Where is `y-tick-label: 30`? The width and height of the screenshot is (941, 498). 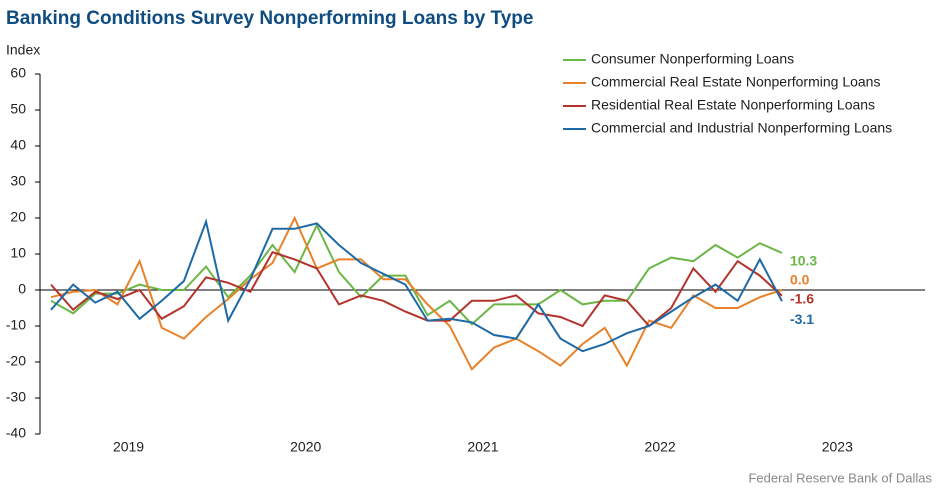
y-tick-label: 30 is located at coordinates (18, 181).